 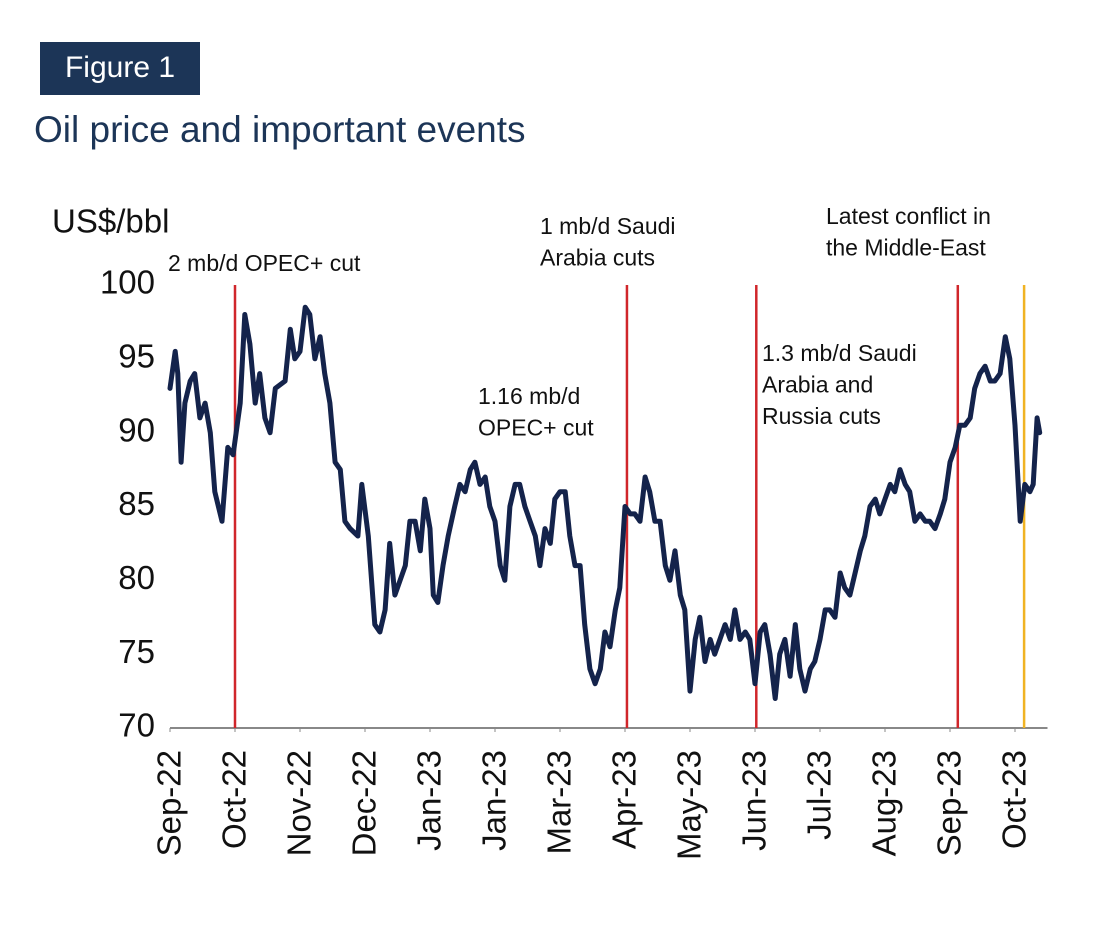 What do you see at coordinates (1014, 799) in the screenshot?
I see `x-tick-label: Oct-23` at bounding box center [1014, 799].